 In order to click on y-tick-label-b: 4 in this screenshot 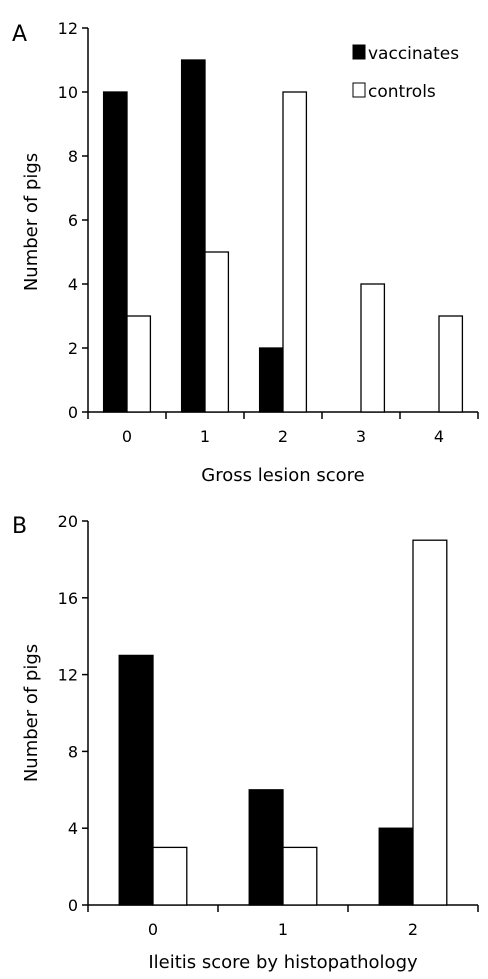, I will do `click(73, 828)`.